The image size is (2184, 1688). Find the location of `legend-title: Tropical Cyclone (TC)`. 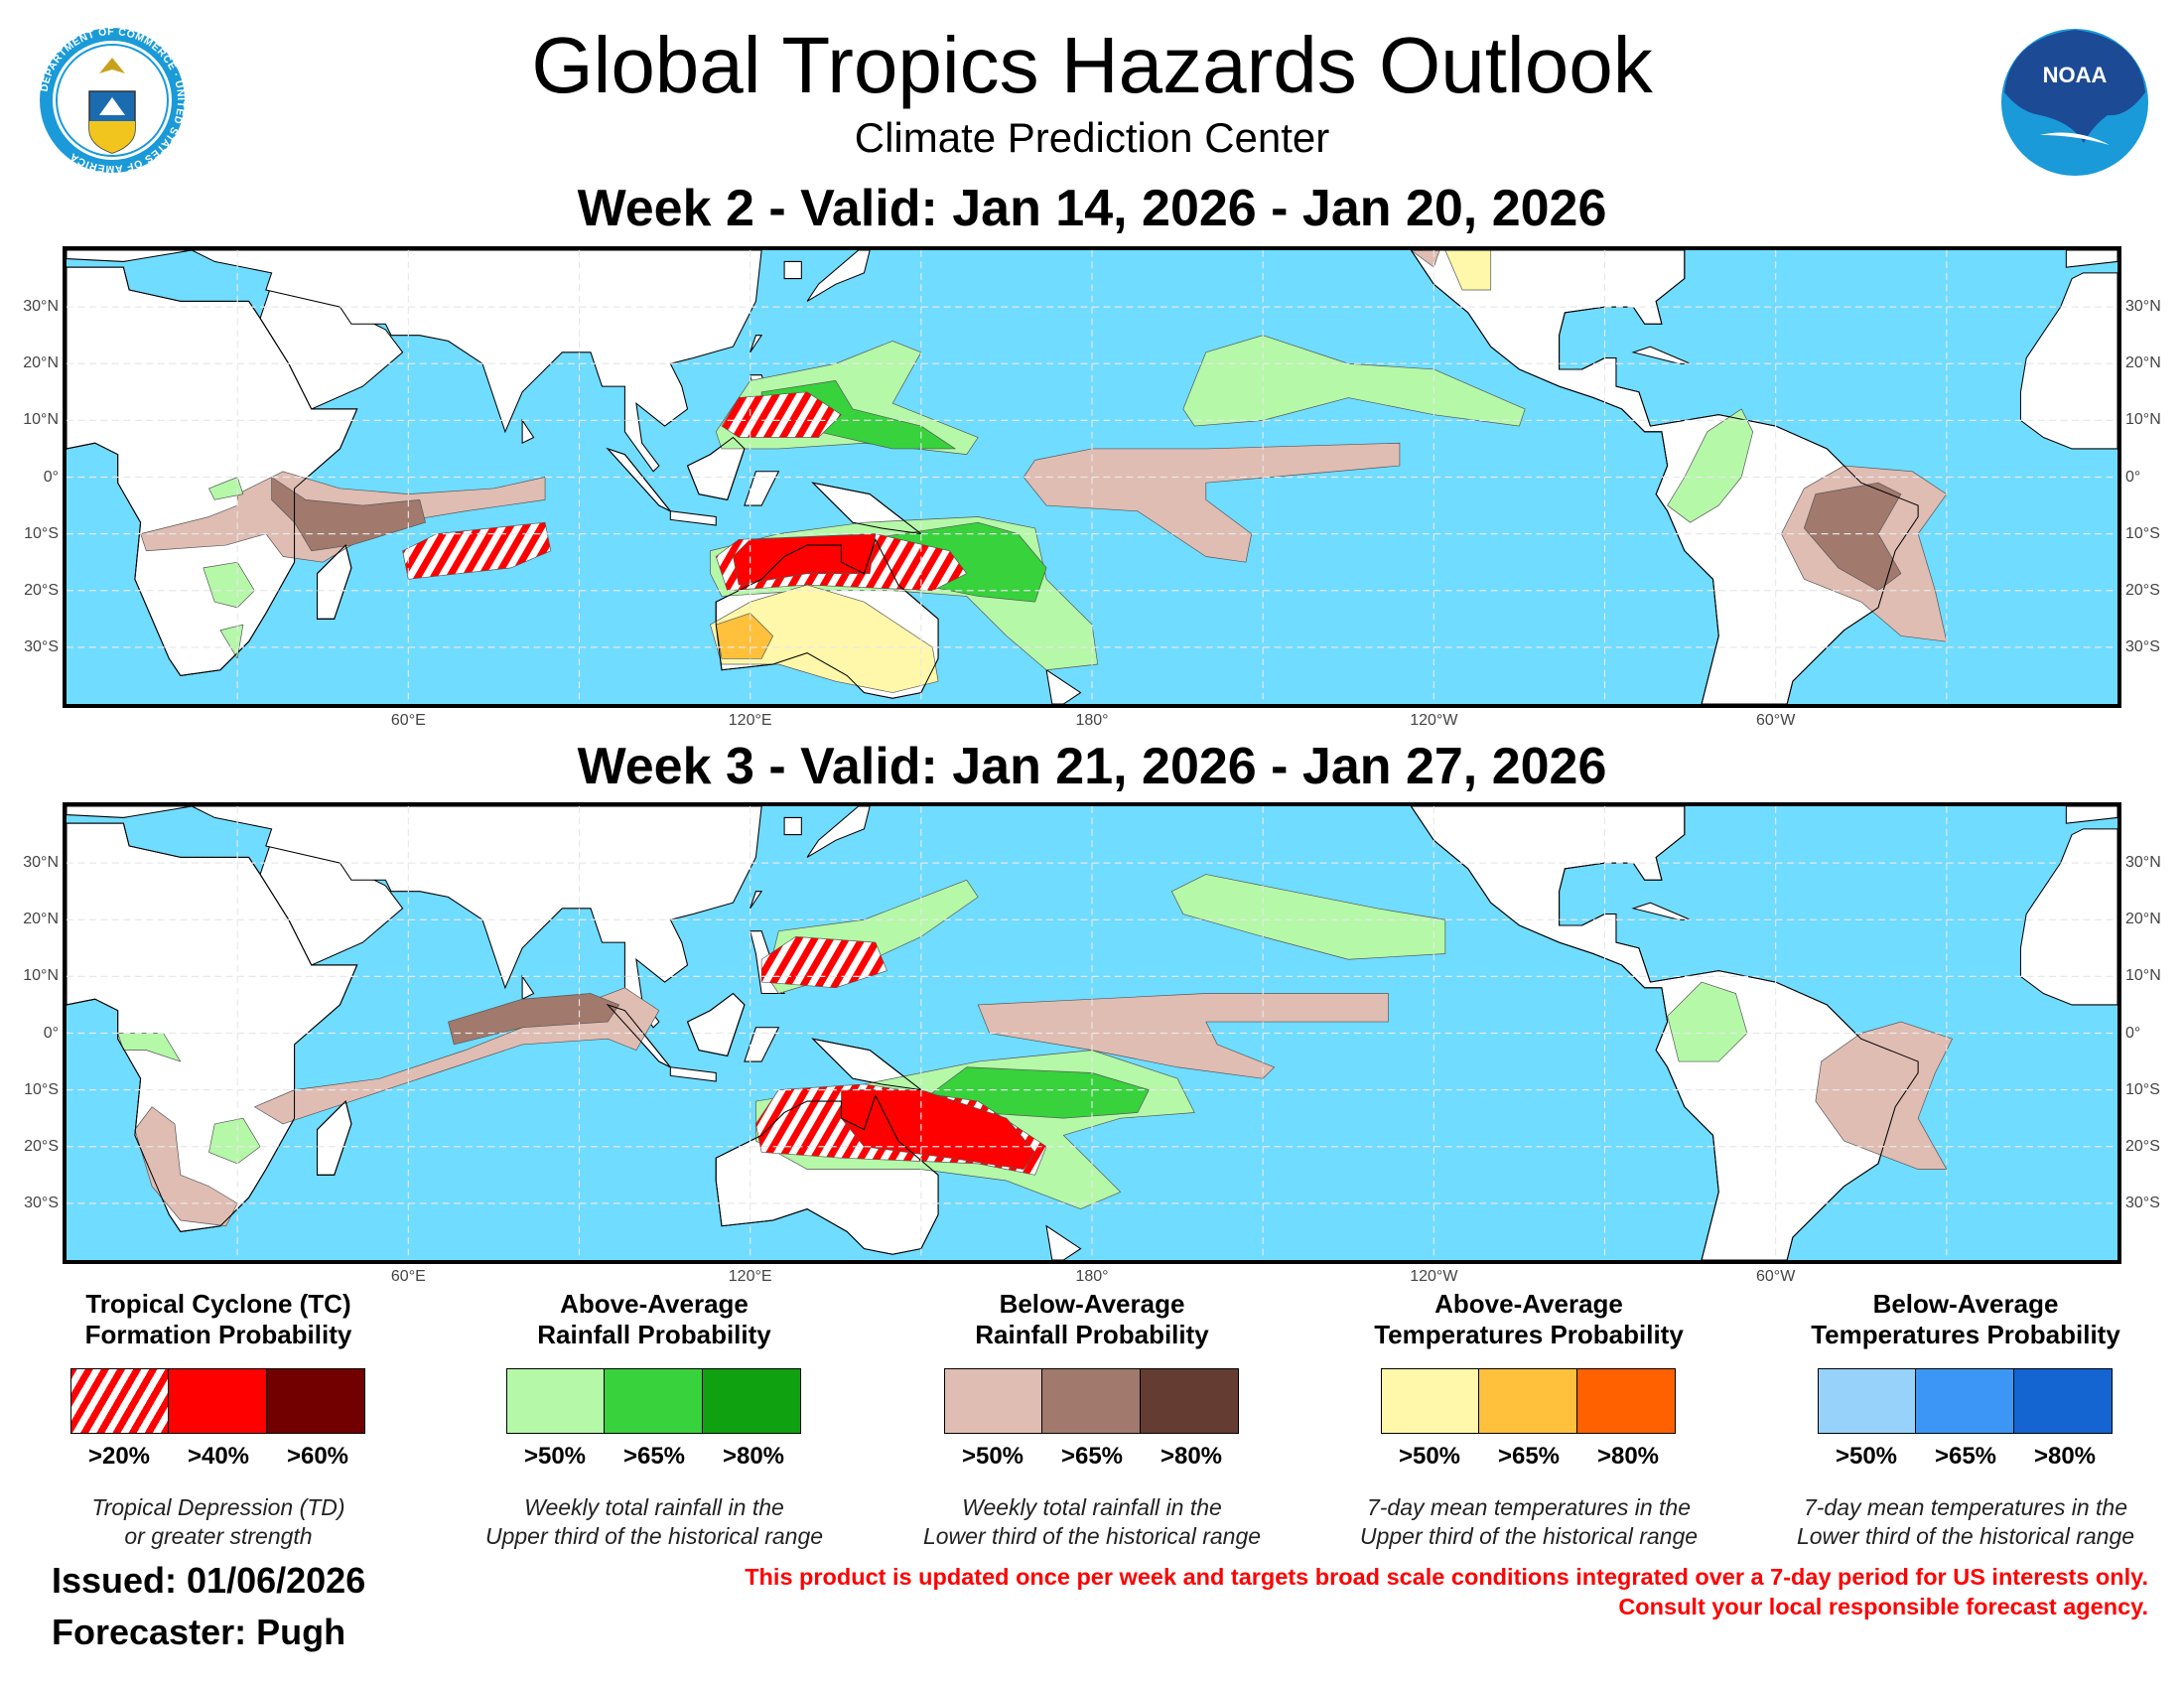

legend-title: Tropical Cyclone (TC) is located at coordinates (218, 1304).